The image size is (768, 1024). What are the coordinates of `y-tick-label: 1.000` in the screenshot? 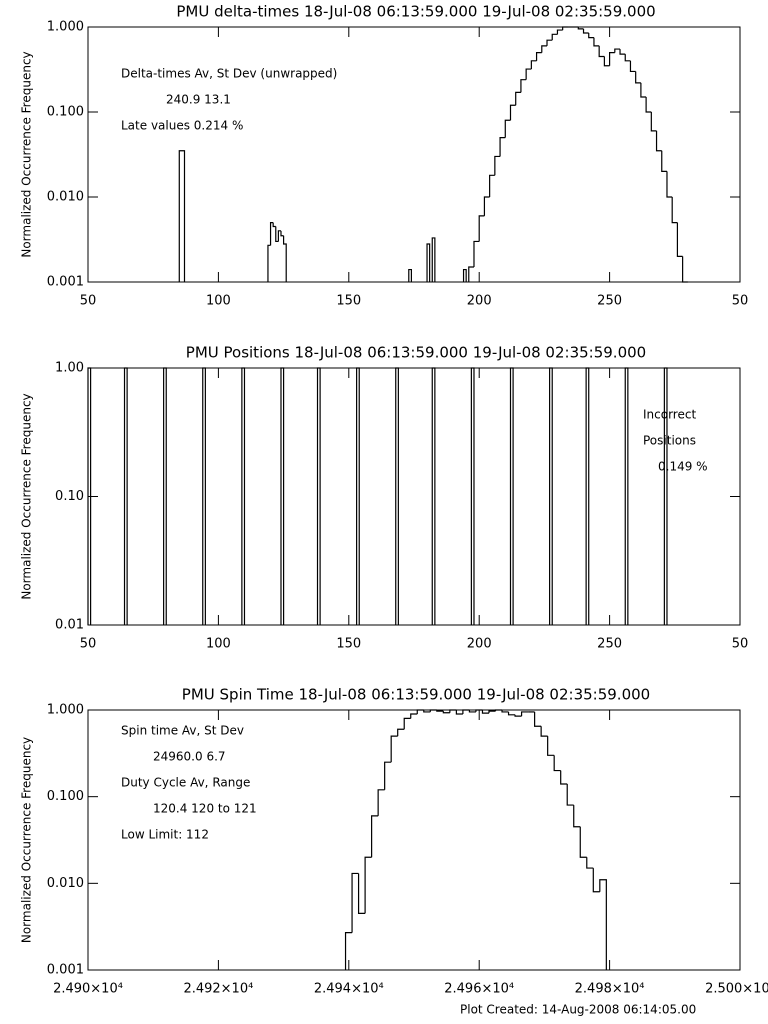 It's located at (65, 27).